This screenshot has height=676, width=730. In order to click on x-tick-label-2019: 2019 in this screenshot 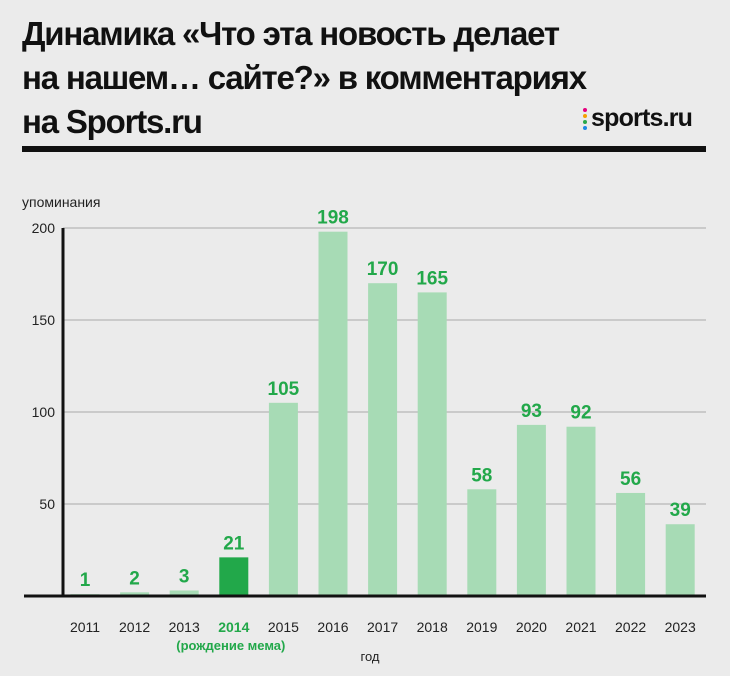, I will do `click(481, 627)`.